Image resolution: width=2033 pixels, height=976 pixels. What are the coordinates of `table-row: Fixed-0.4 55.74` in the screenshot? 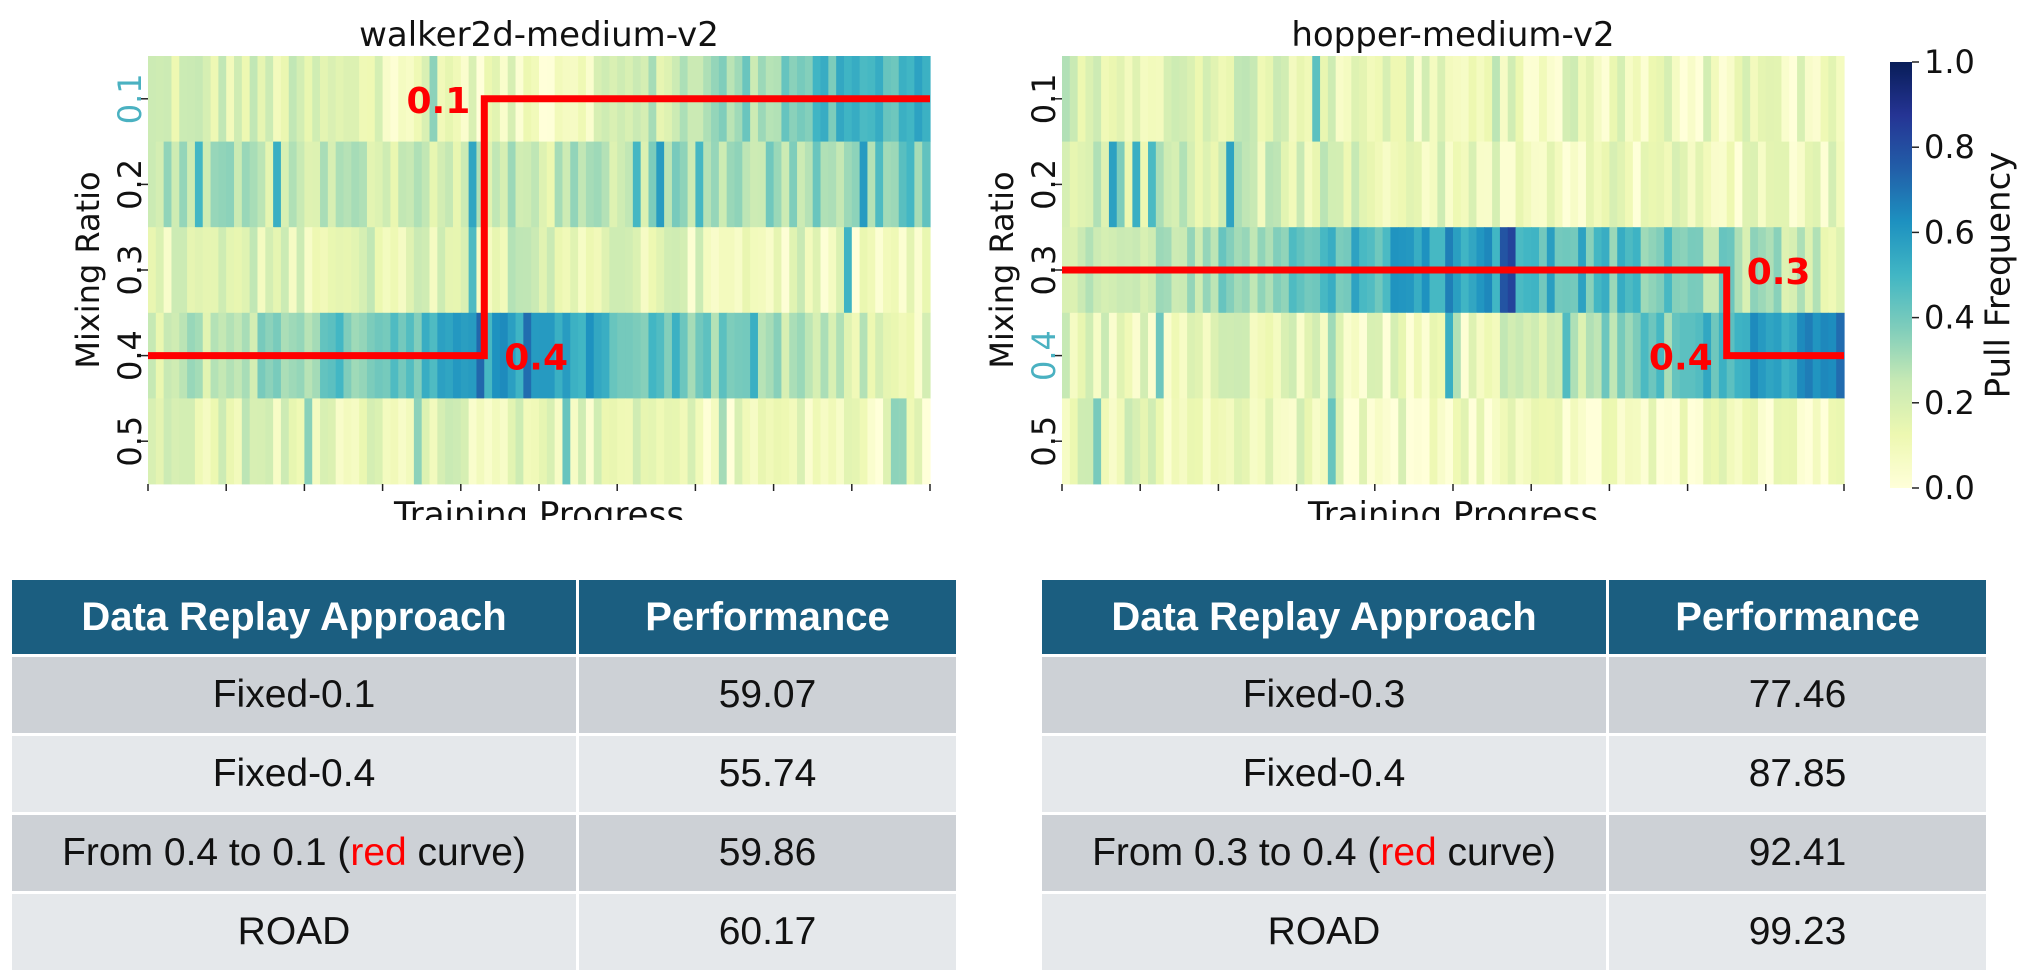 It's located at (484, 773).